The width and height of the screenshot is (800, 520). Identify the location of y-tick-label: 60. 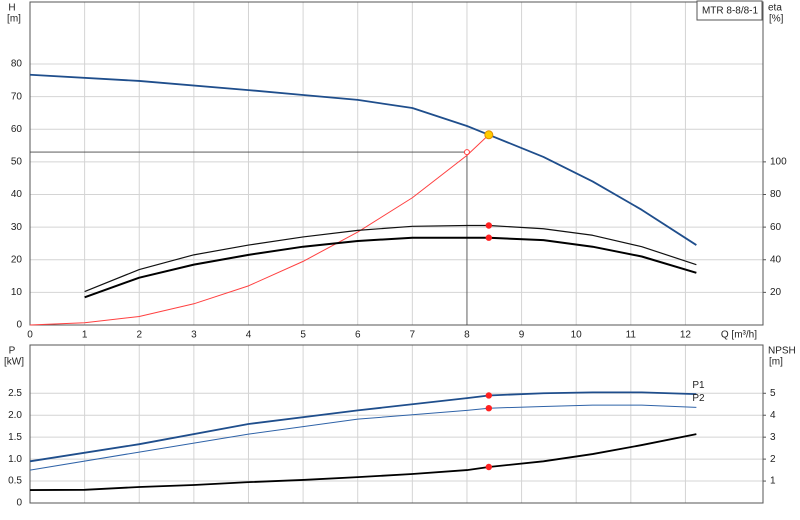
(17, 129).